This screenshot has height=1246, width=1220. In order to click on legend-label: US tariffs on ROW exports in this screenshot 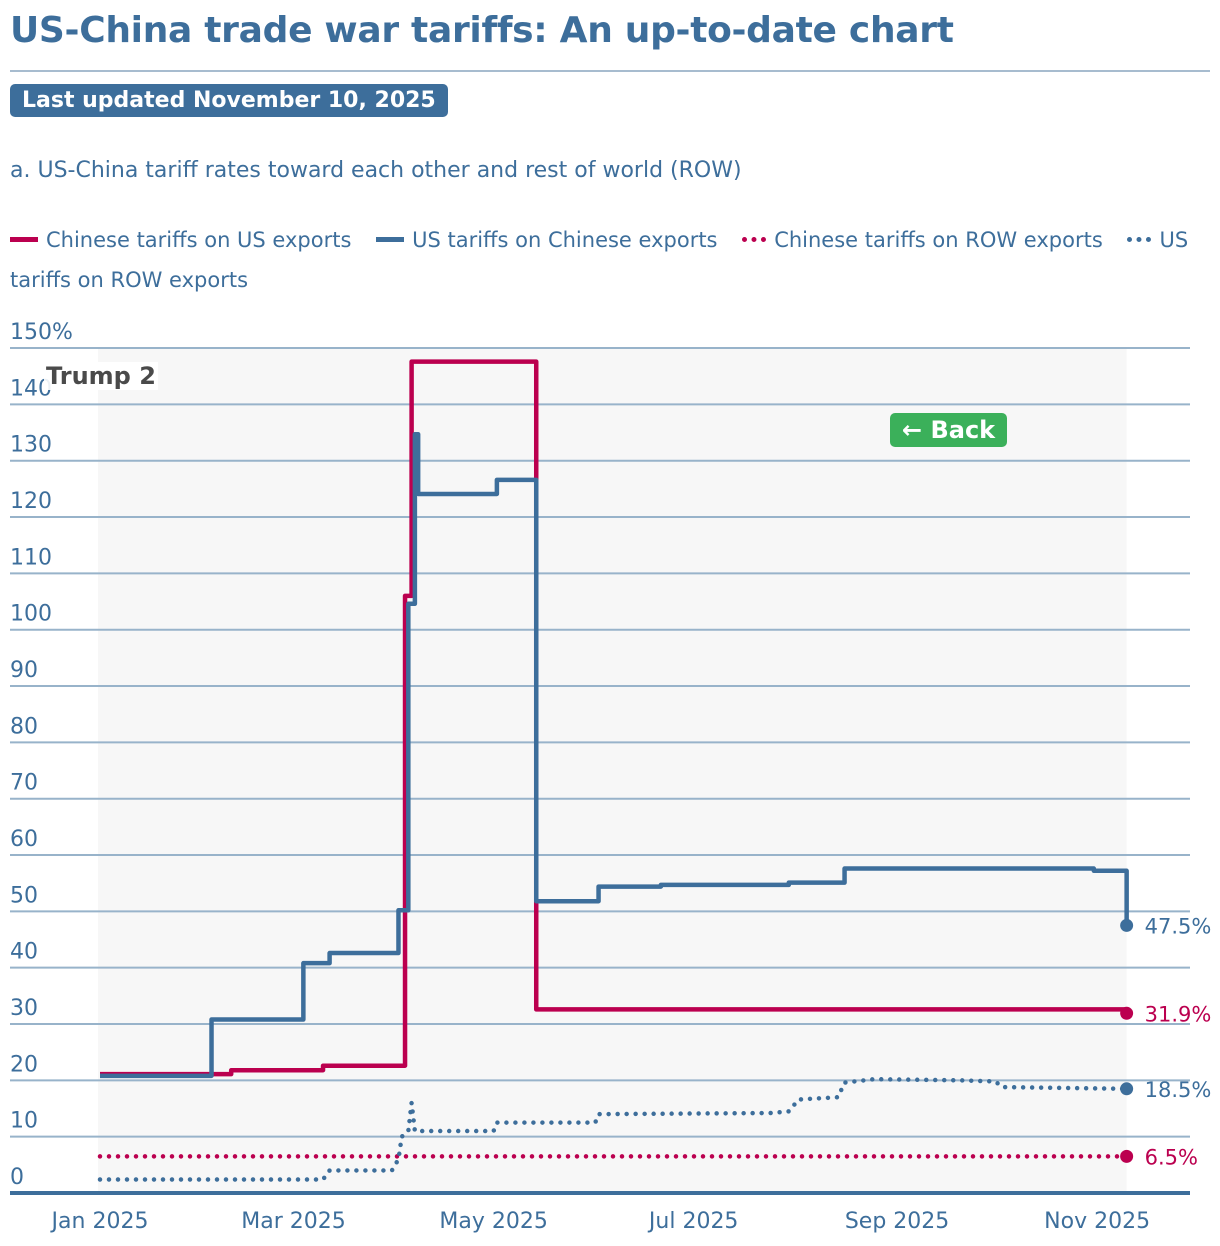, I will do `click(599, 260)`.